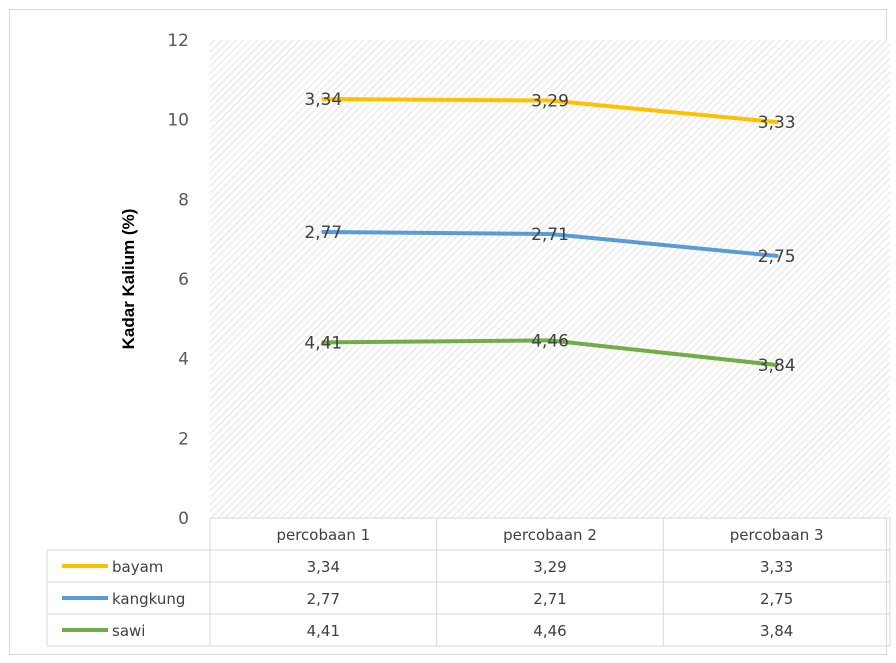 Image resolution: width=896 pixels, height=663 pixels. Describe the element at coordinates (178, 41) in the screenshot. I see `y-tick-label: 12` at that location.